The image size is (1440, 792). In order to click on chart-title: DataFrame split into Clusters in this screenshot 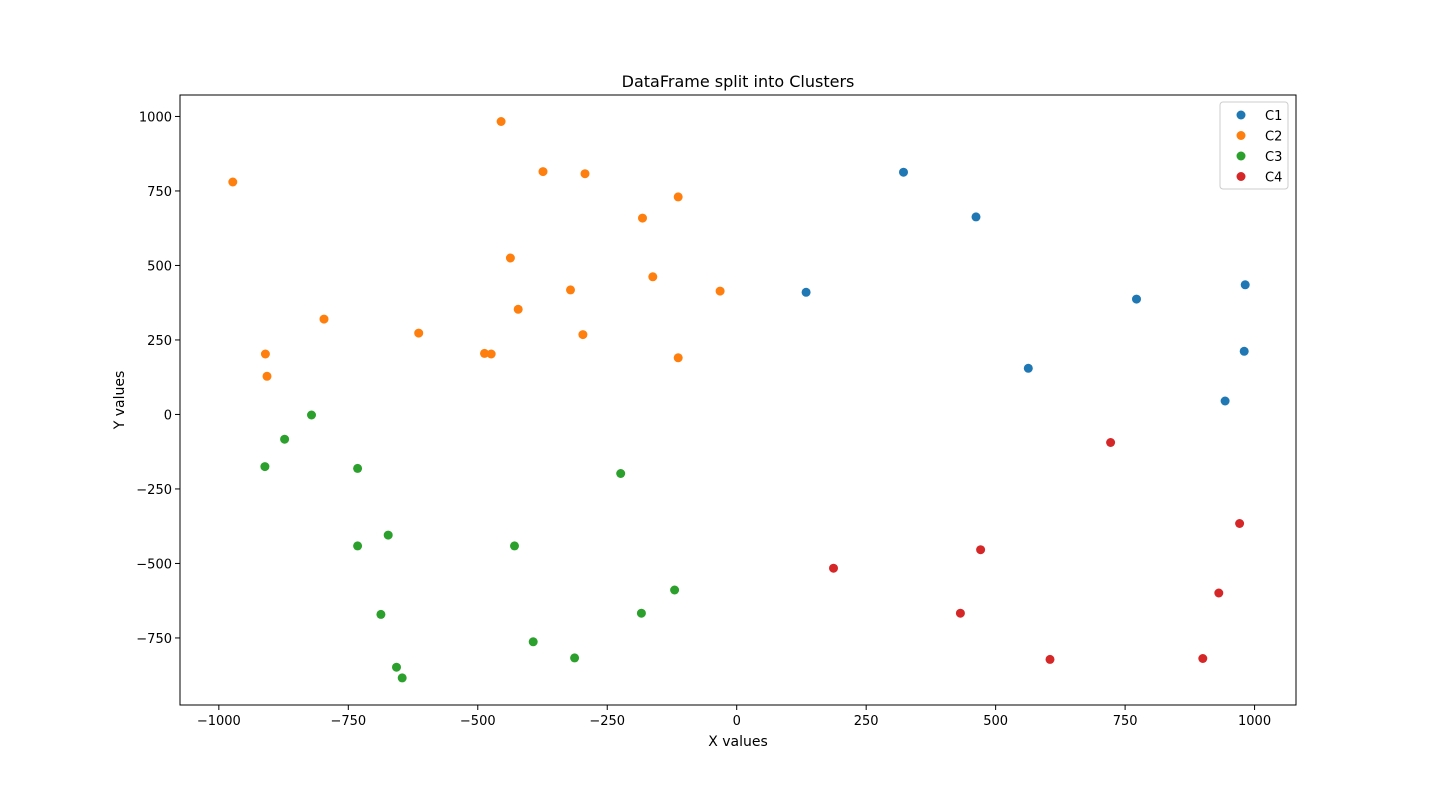, I will do `click(738, 81)`.